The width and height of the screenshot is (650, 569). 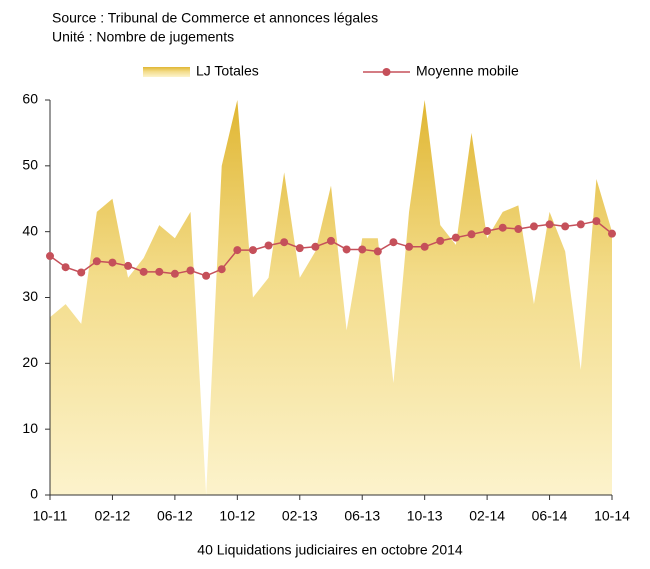 What do you see at coordinates (362, 516) in the screenshot?
I see `x-tick-label: 06-13` at bounding box center [362, 516].